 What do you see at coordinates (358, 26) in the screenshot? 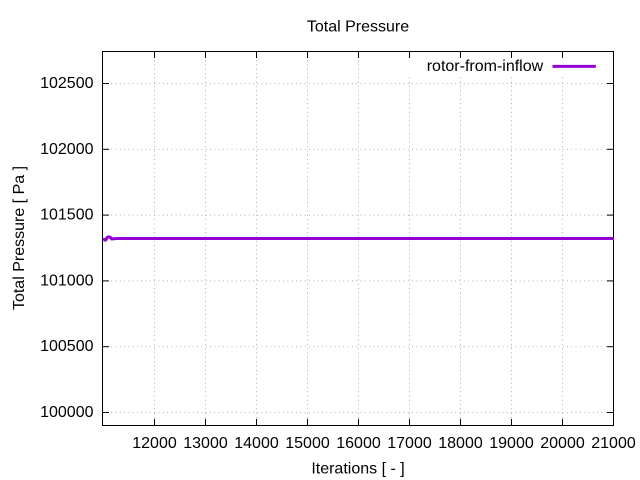
I see `svg-text: Total Pressure` at bounding box center [358, 26].